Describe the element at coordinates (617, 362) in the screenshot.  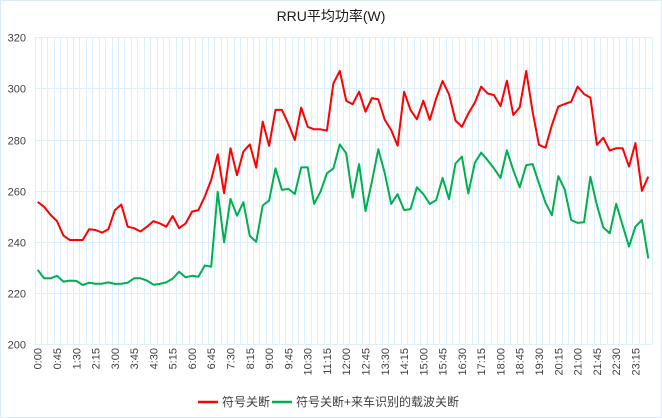
I see `x-tick-label: 22:30` at that location.